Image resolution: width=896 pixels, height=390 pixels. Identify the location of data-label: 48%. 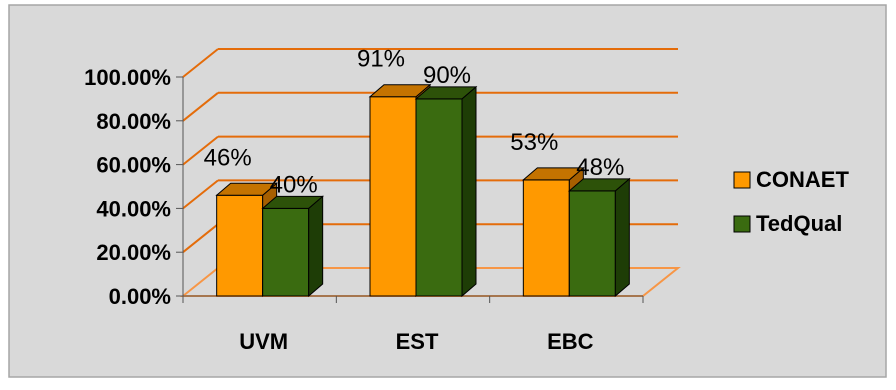
(600, 167).